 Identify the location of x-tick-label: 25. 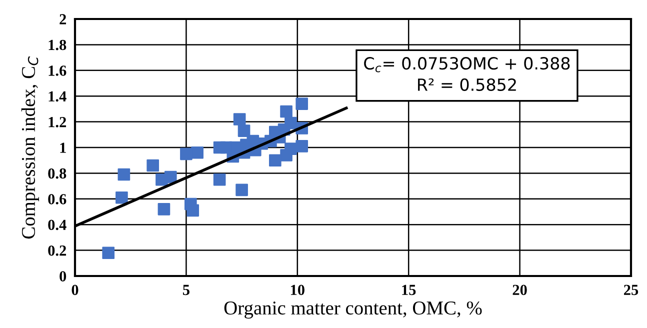
(631, 290).